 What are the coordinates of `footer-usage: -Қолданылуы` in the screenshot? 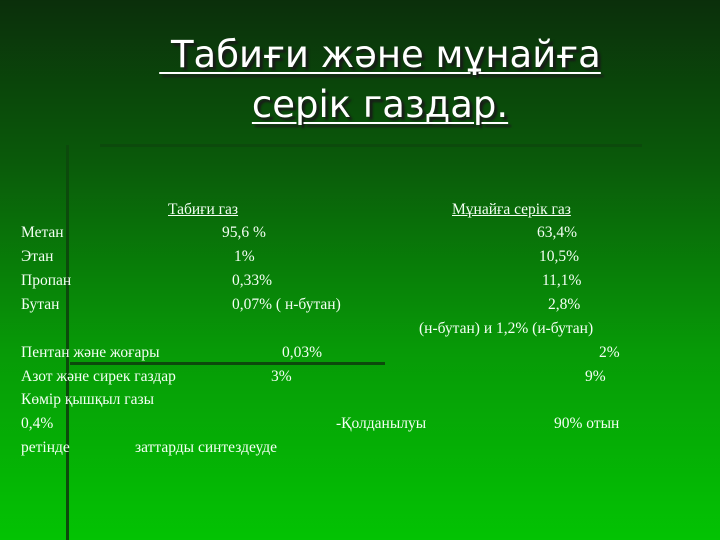 It's located at (381, 423).